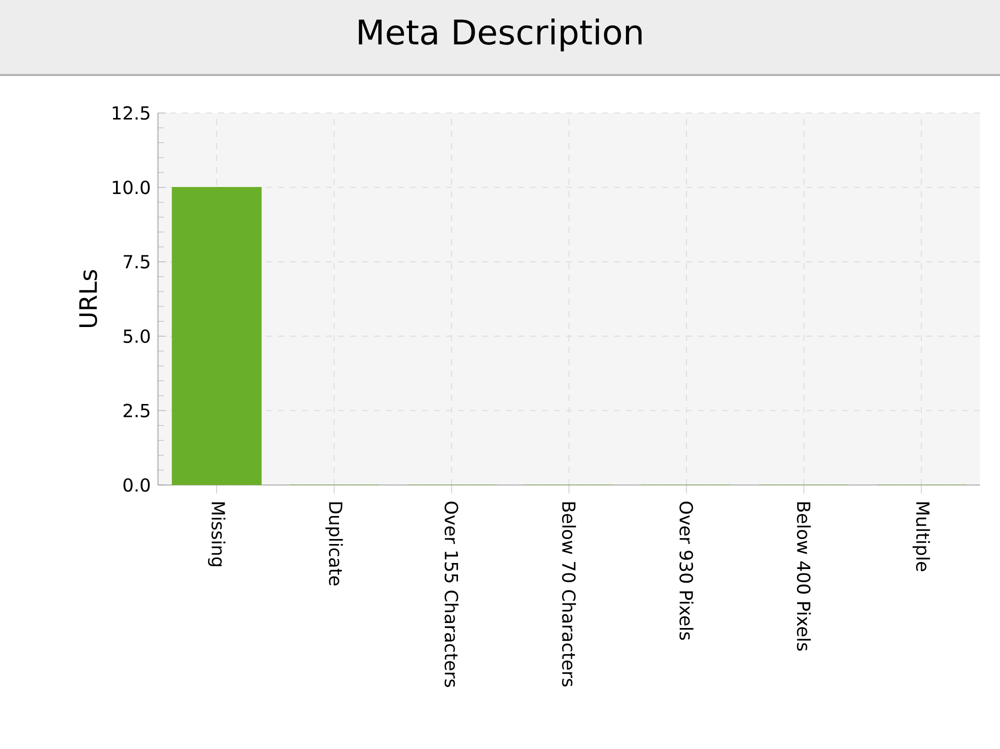 The image size is (1000, 749). I want to click on x-tick-label: Below 70 Characters, so click(569, 594).